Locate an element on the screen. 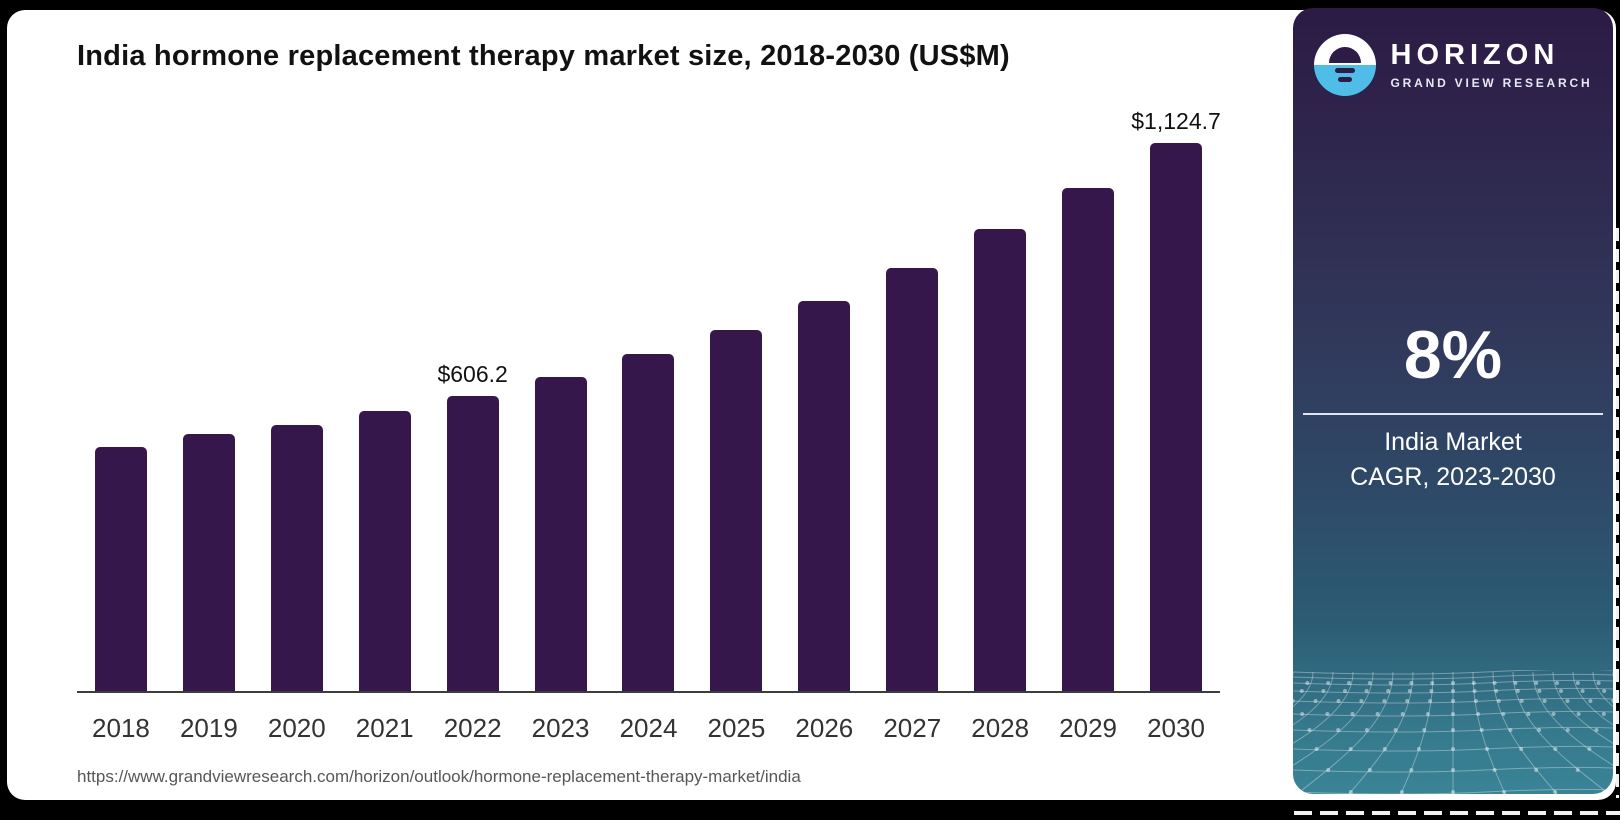  bar-2028 is located at coordinates (1000, 460).